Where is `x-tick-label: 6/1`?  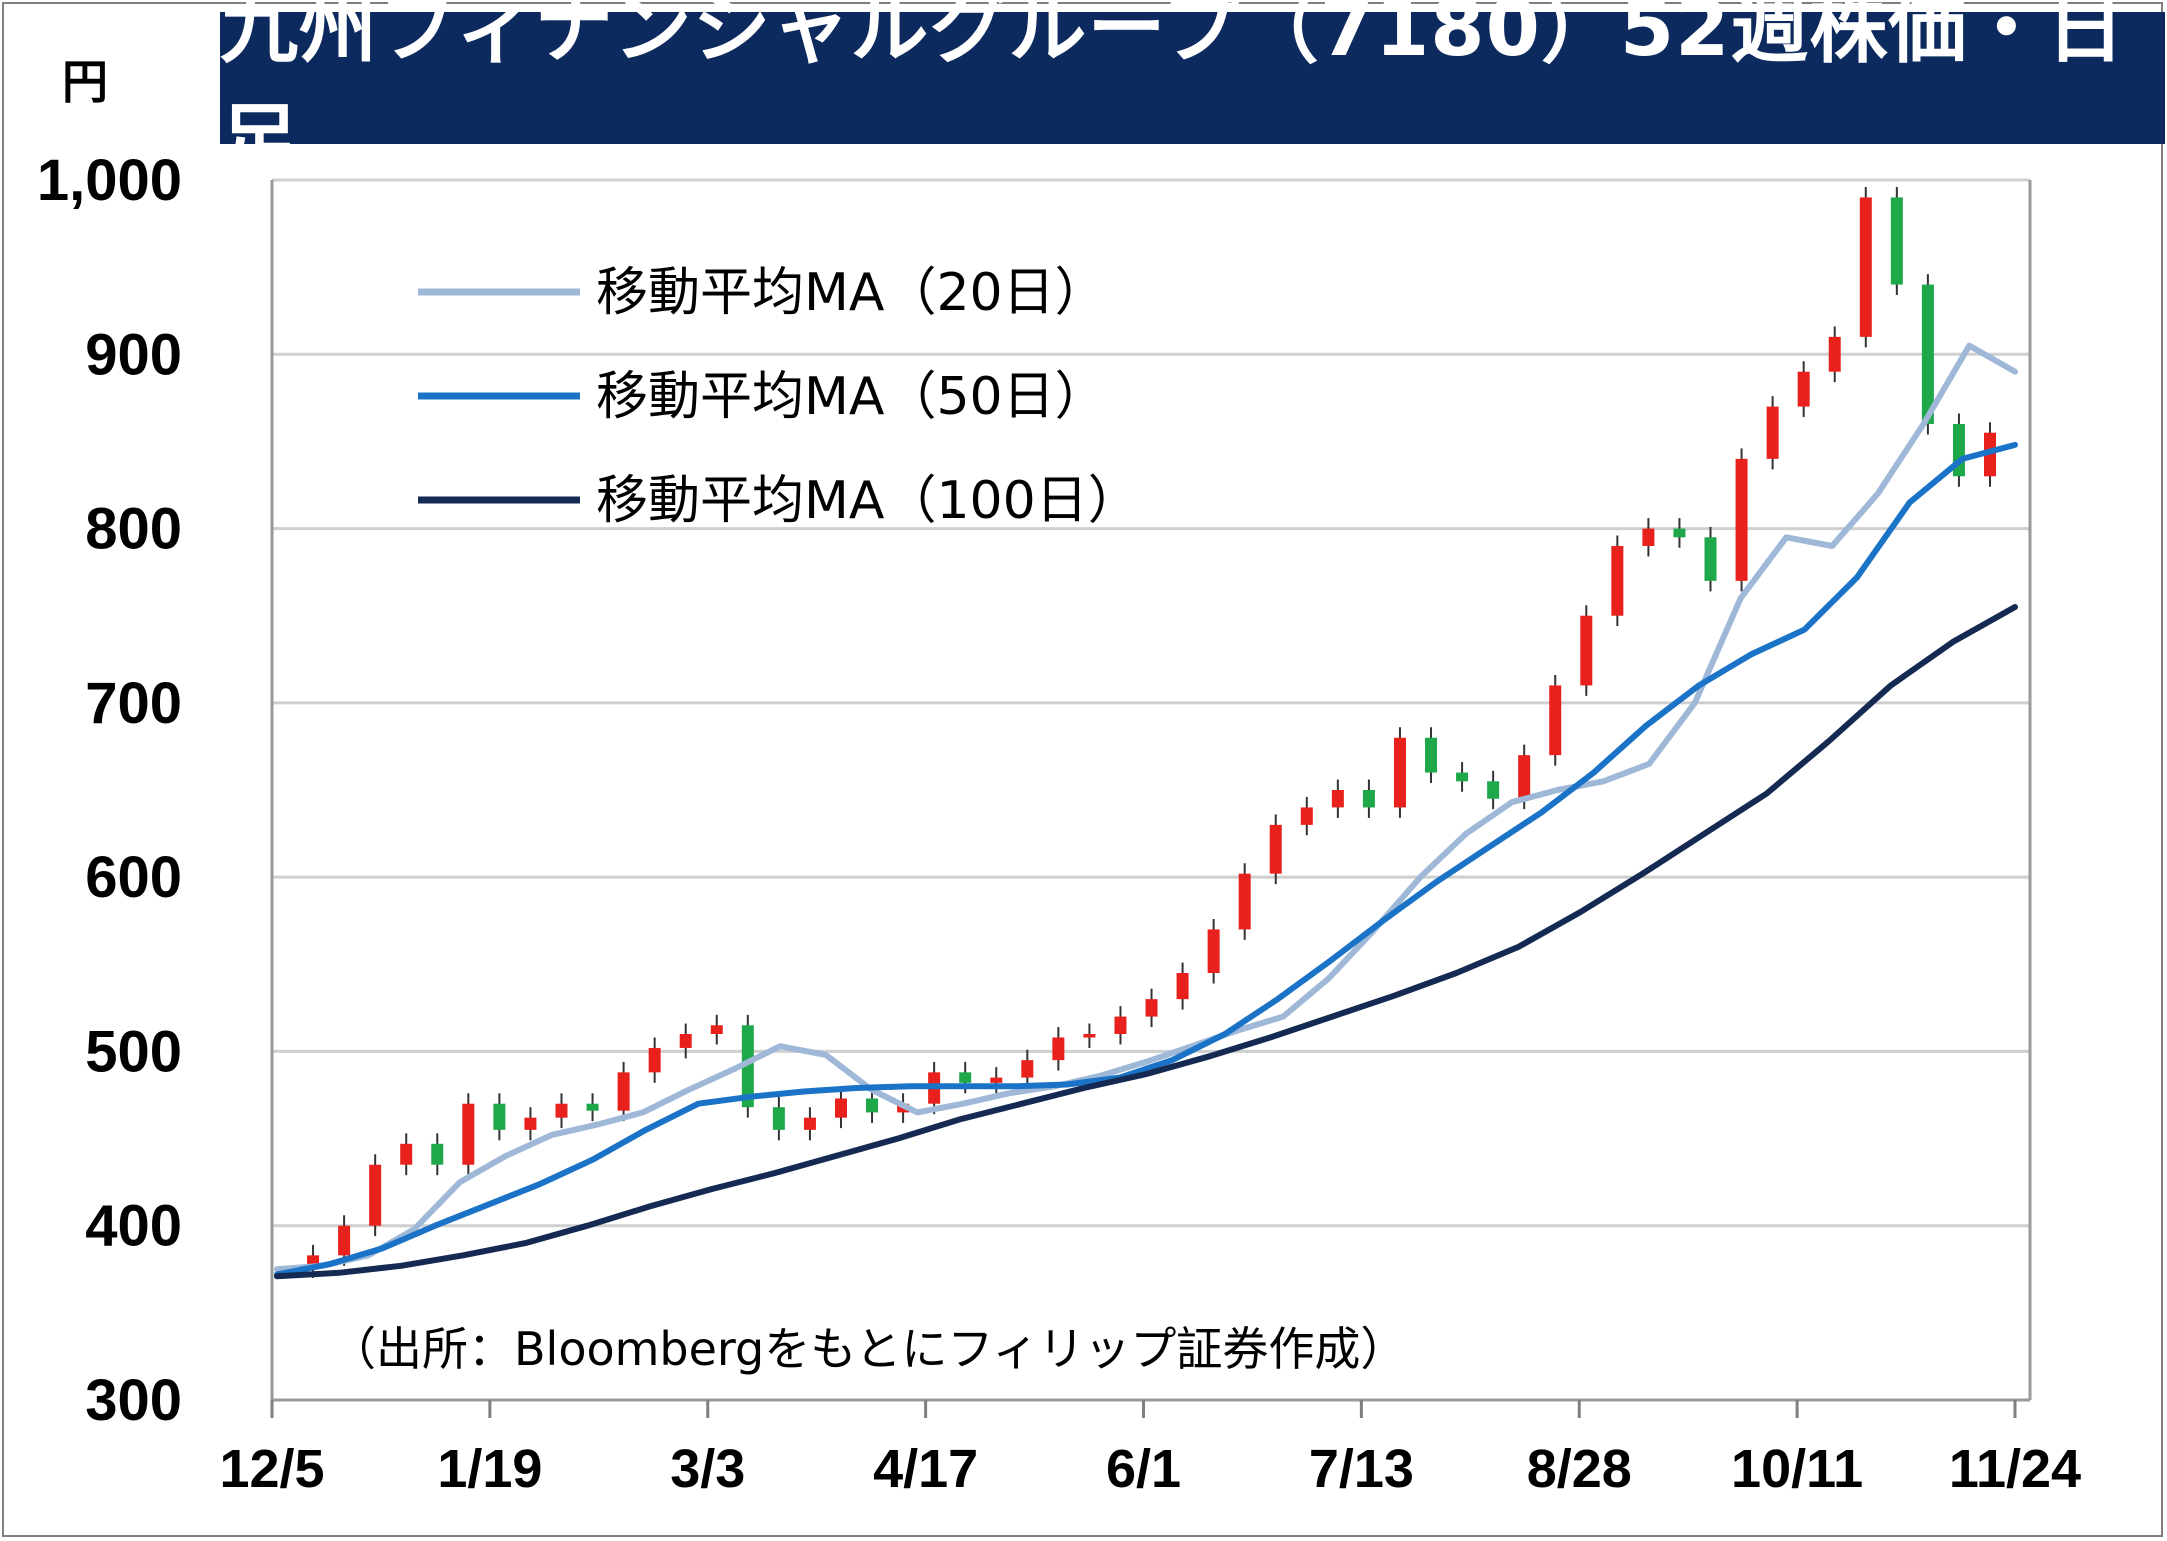 x-tick-label: 6/1 is located at coordinates (1143, 1469).